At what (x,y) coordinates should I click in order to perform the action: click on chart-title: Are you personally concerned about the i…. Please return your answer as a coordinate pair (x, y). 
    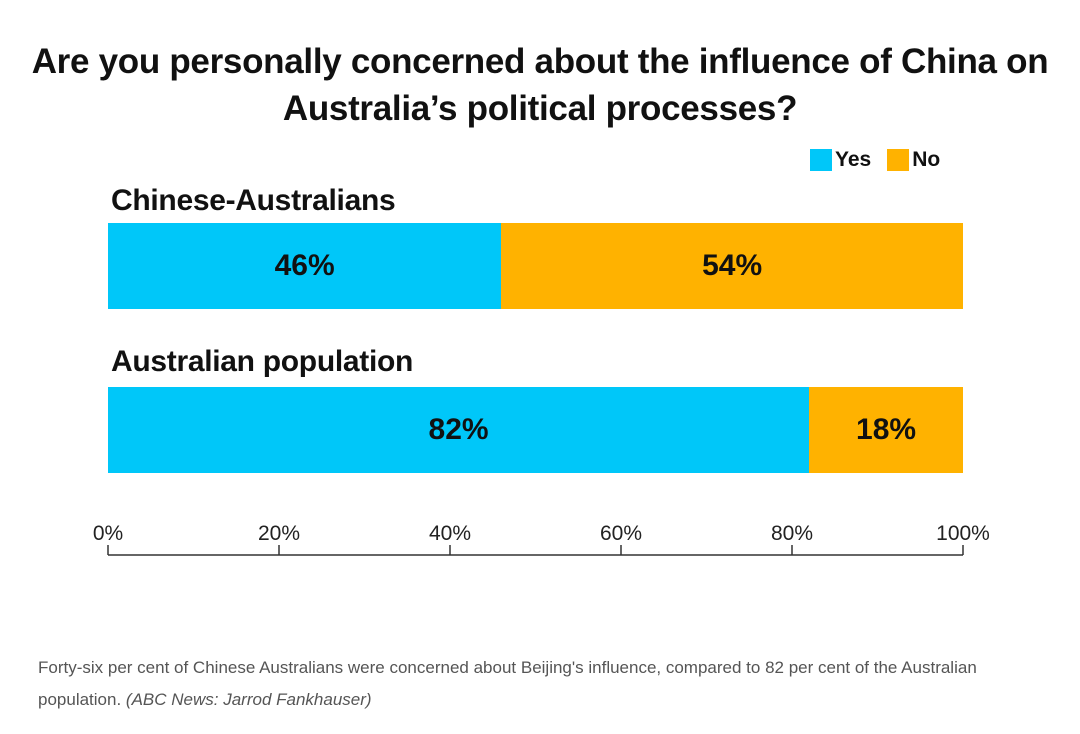
    Looking at the image, I should click on (540, 85).